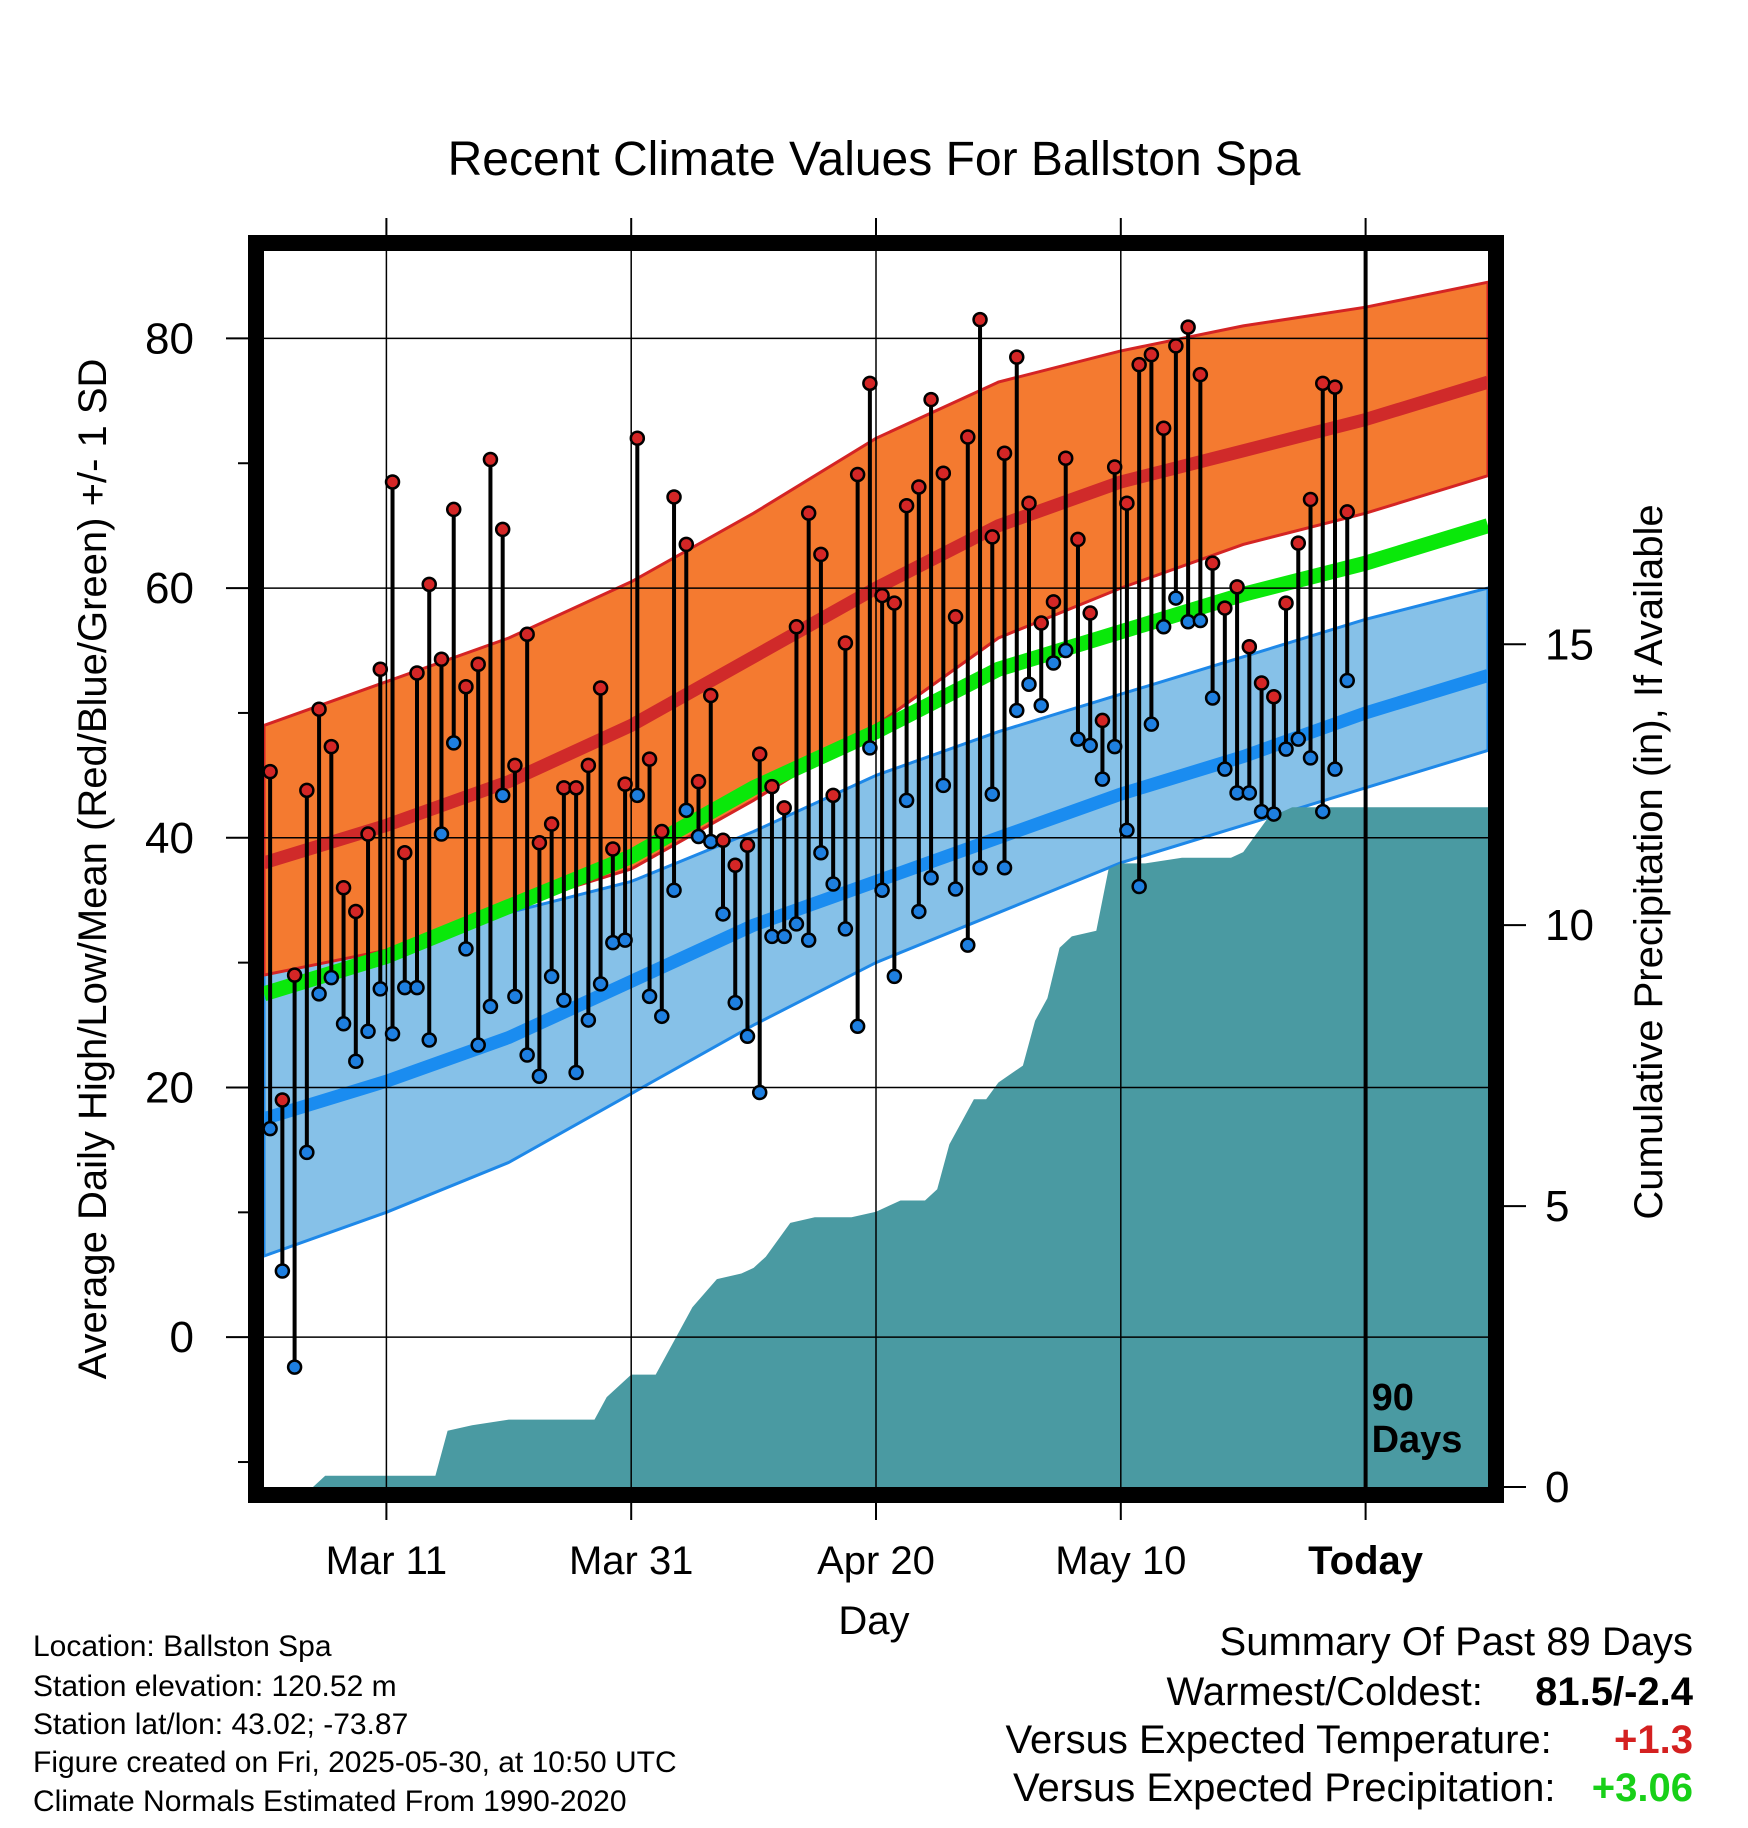 This screenshot has height=1828, width=1748. I want to click on y2-tick-label: 0, so click(1557, 1487).